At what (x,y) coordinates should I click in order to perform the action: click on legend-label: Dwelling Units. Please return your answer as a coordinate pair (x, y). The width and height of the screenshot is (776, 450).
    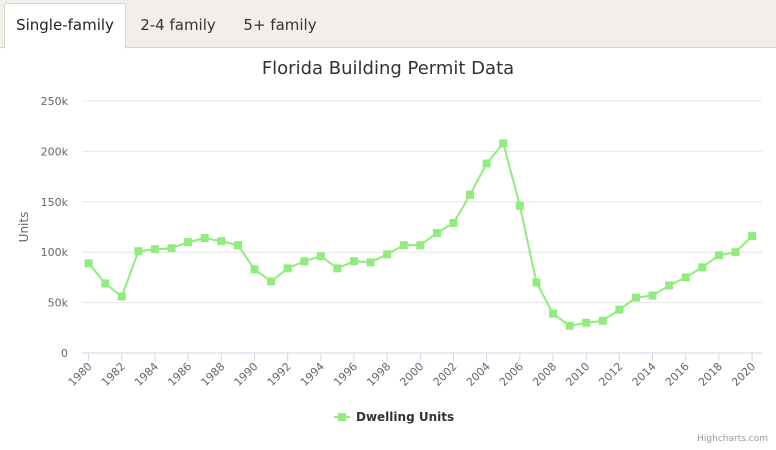
    Looking at the image, I should click on (405, 417).